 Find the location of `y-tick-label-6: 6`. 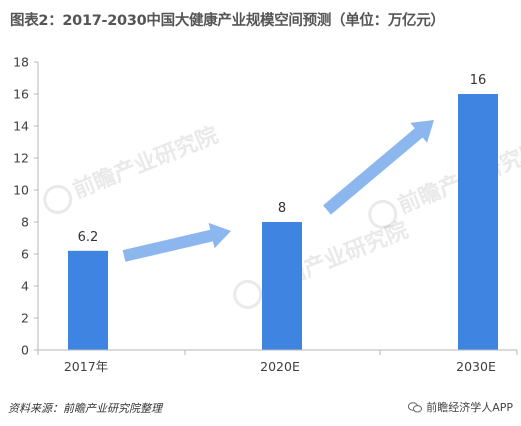

y-tick-label-6: 6 is located at coordinates (25, 254).